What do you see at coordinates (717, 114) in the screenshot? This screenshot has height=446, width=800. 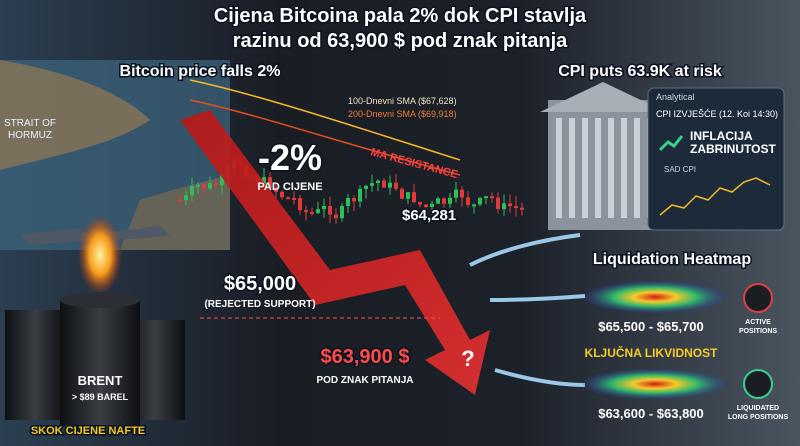 I see `panel-report: CPI IZVJEŠĆE (12. Koi 14:30)` at bounding box center [717, 114].